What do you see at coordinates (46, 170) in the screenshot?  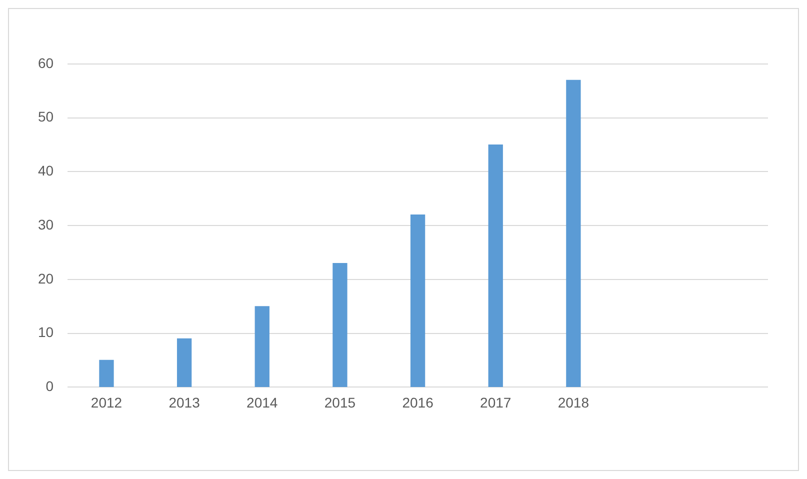 I see `y-tick-label: 40` at bounding box center [46, 170].